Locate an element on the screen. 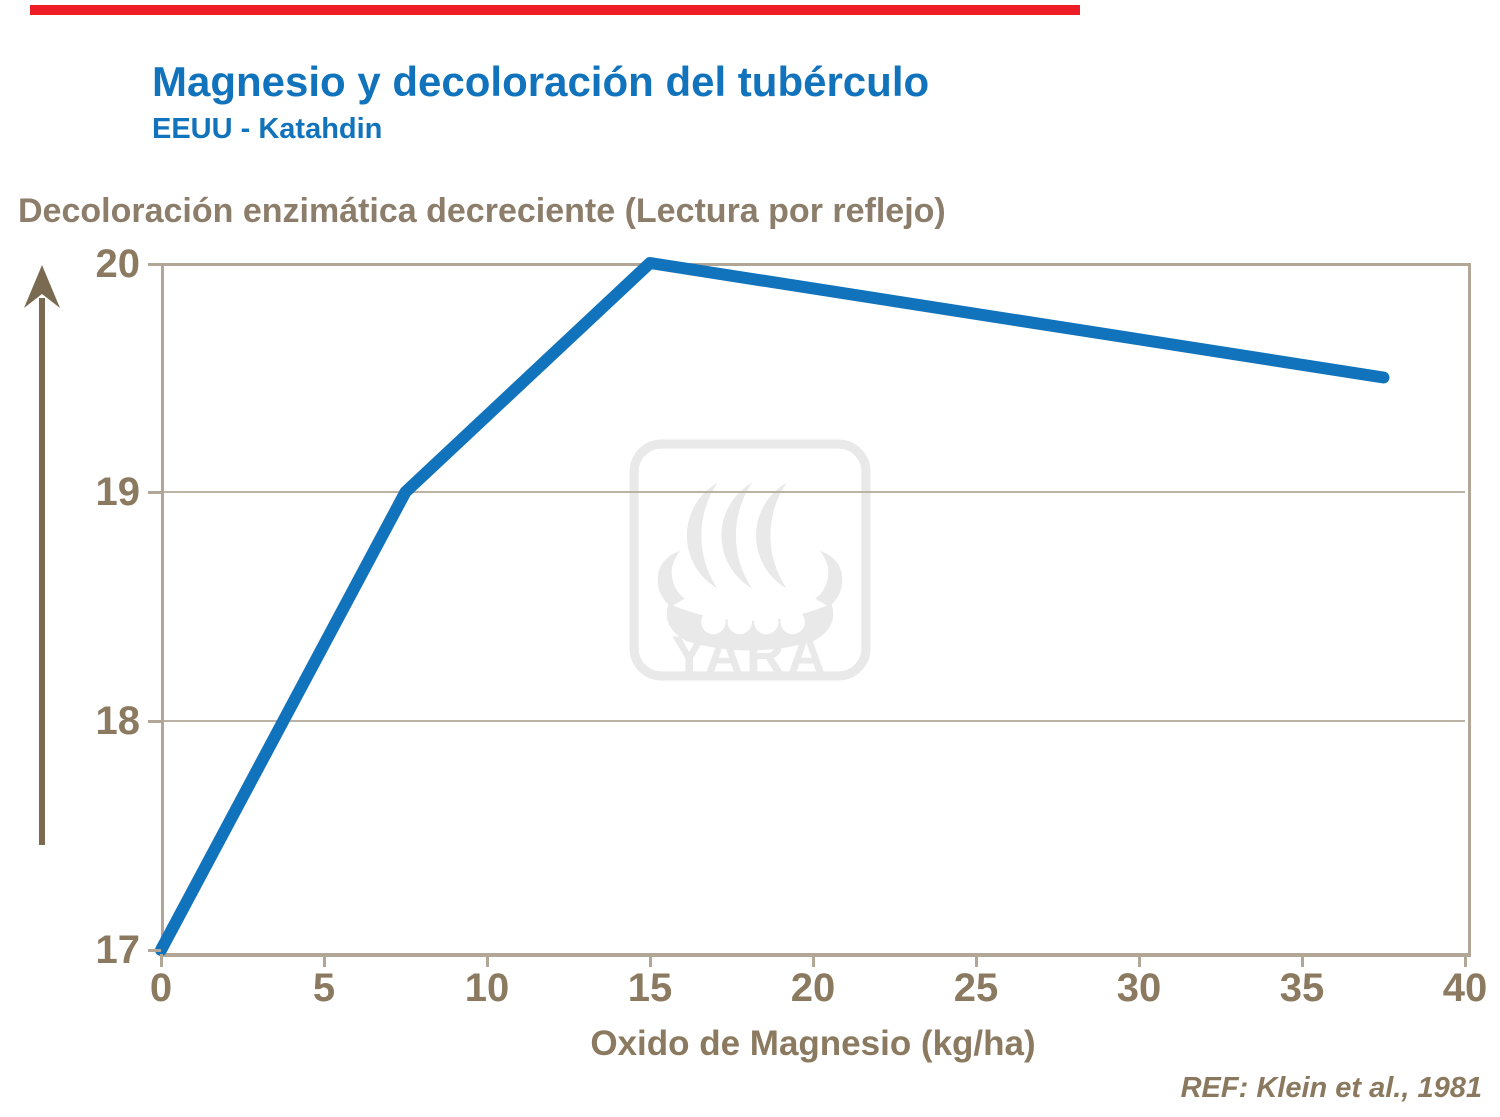  x-tick-label-0: 0 is located at coordinates (161, 988).